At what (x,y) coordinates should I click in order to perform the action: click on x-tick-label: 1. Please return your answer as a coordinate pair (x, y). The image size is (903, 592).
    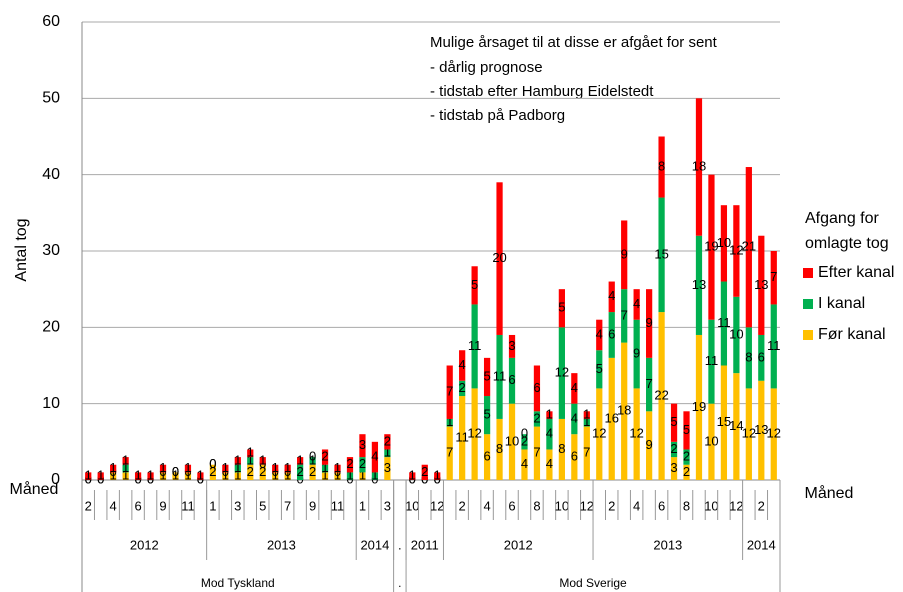
    Looking at the image, I should click on (212, 505).